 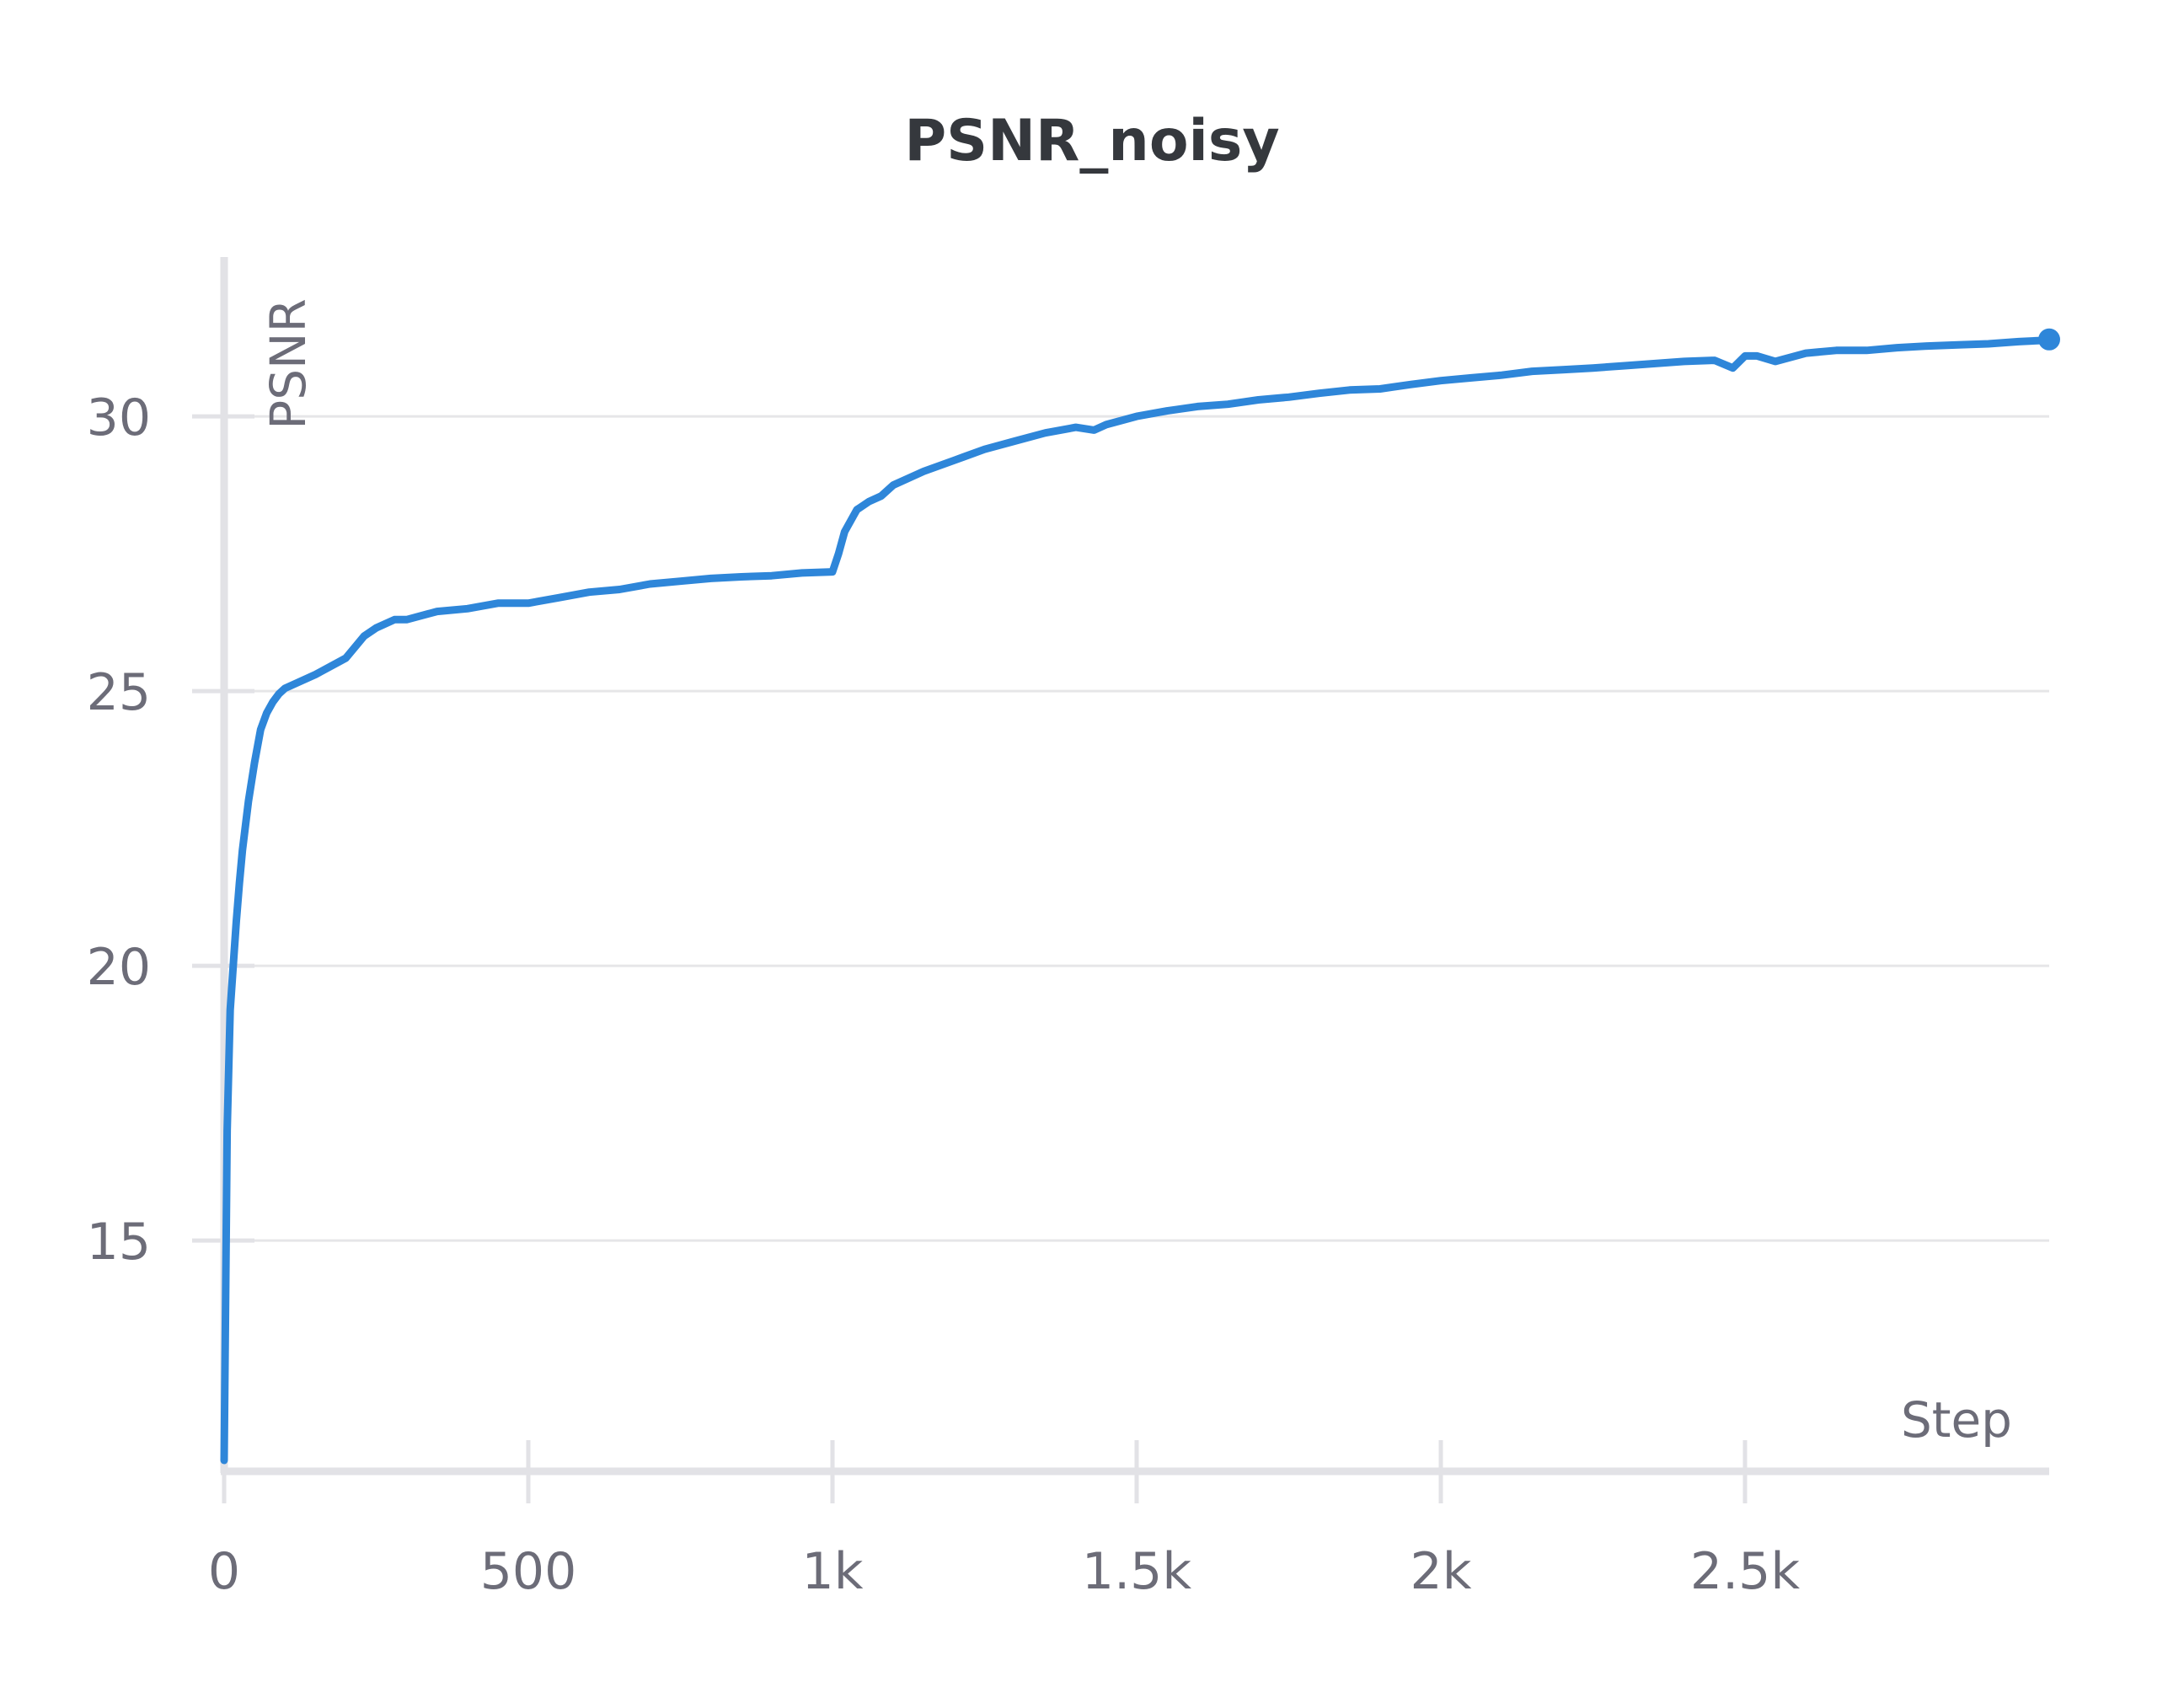 What do you see at coordinates (528, 1571) in the screenshot?
I see `x-tick-label-500: 500` at bounding box center [528, 1571].